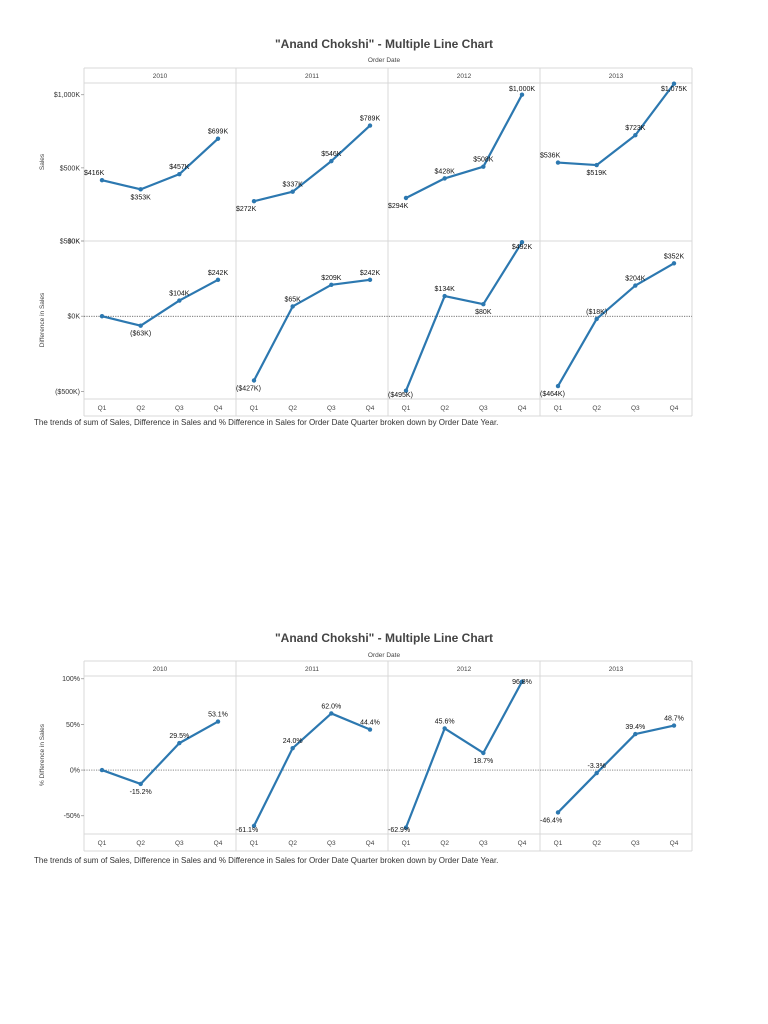 This screenshot has width=768, height=1024. Describe the element at coordinates (399, 830) in the screenshot. I see `data-label: -62.9%` at that location.